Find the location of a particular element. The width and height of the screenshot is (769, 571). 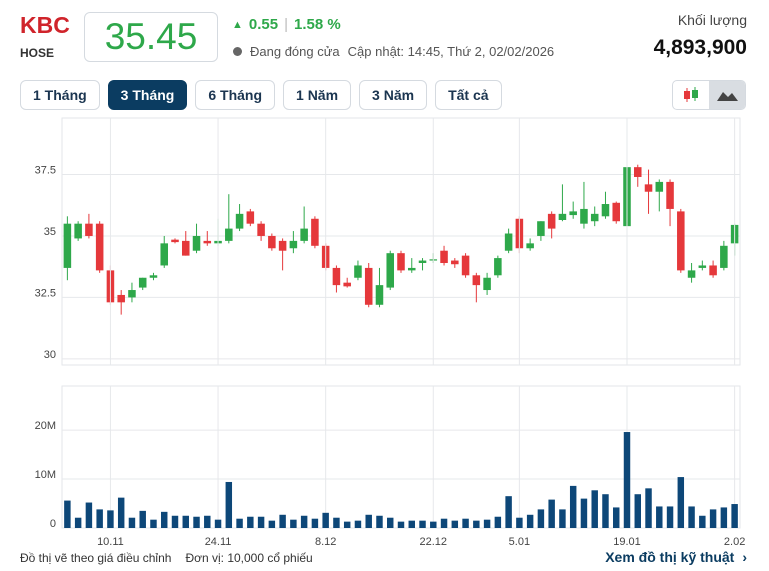

x-tick-label: 8.12 is located at coordinates (325, 542).